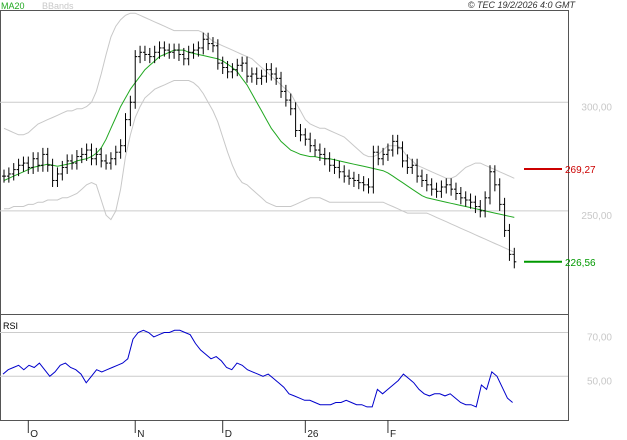 The image size is (627, 440). What do you see at coordinates (580, 170) in the screenshot?
I see `level-label: 269,27` at bounding box center [580, 170].